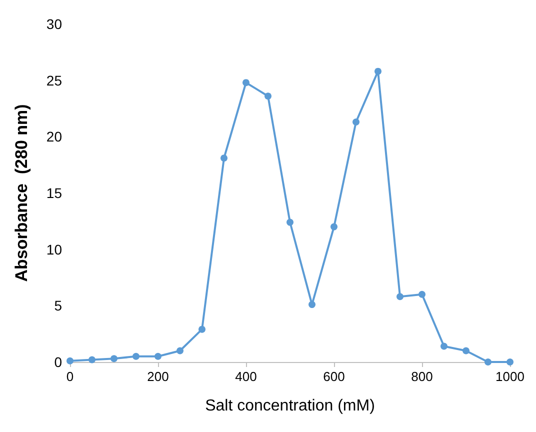 Image resolution: width=536 pixels, height=432 pixels. I want to click on y-tick-label: 20, so click(54, 136).